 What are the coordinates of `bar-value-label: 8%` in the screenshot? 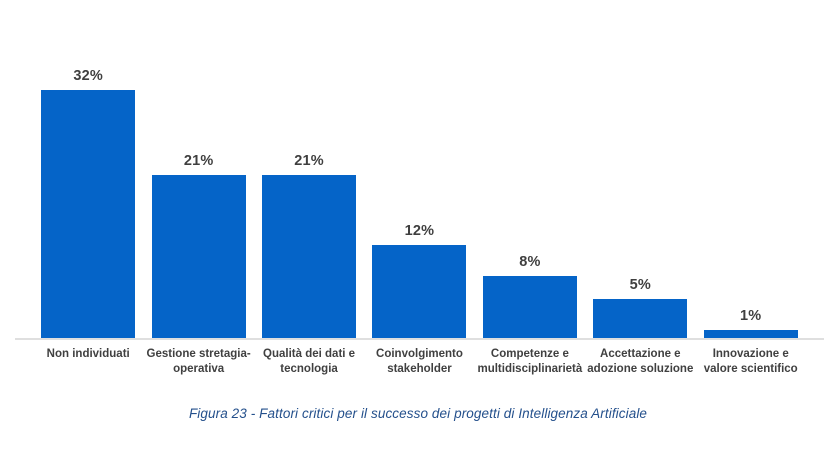 It's located at (530, 262).